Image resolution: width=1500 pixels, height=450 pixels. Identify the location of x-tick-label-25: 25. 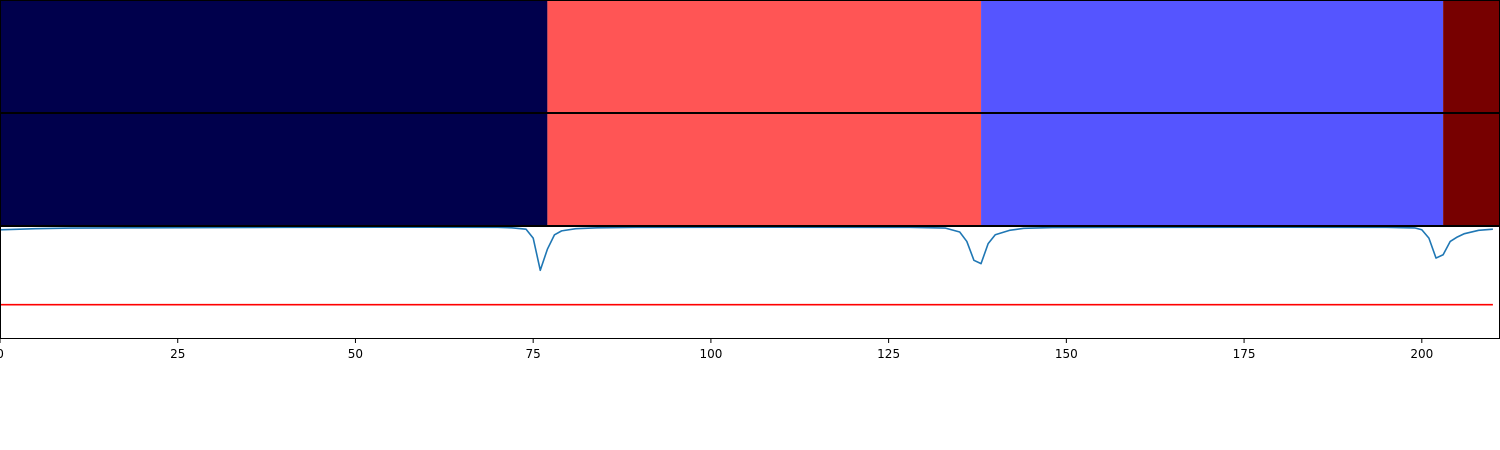
(177, 354).